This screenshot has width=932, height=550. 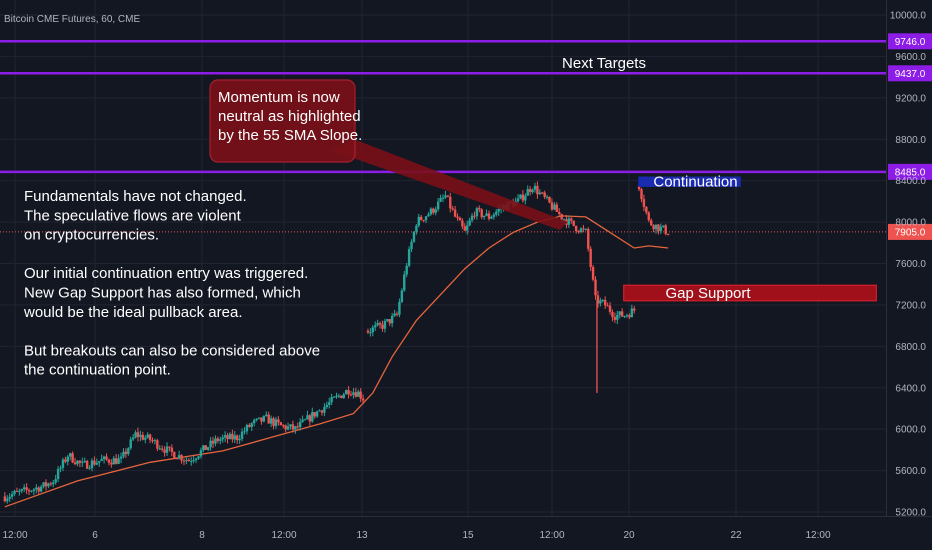 I want to click on y-tick-label: 7600.0, so click(x=910, y=264).